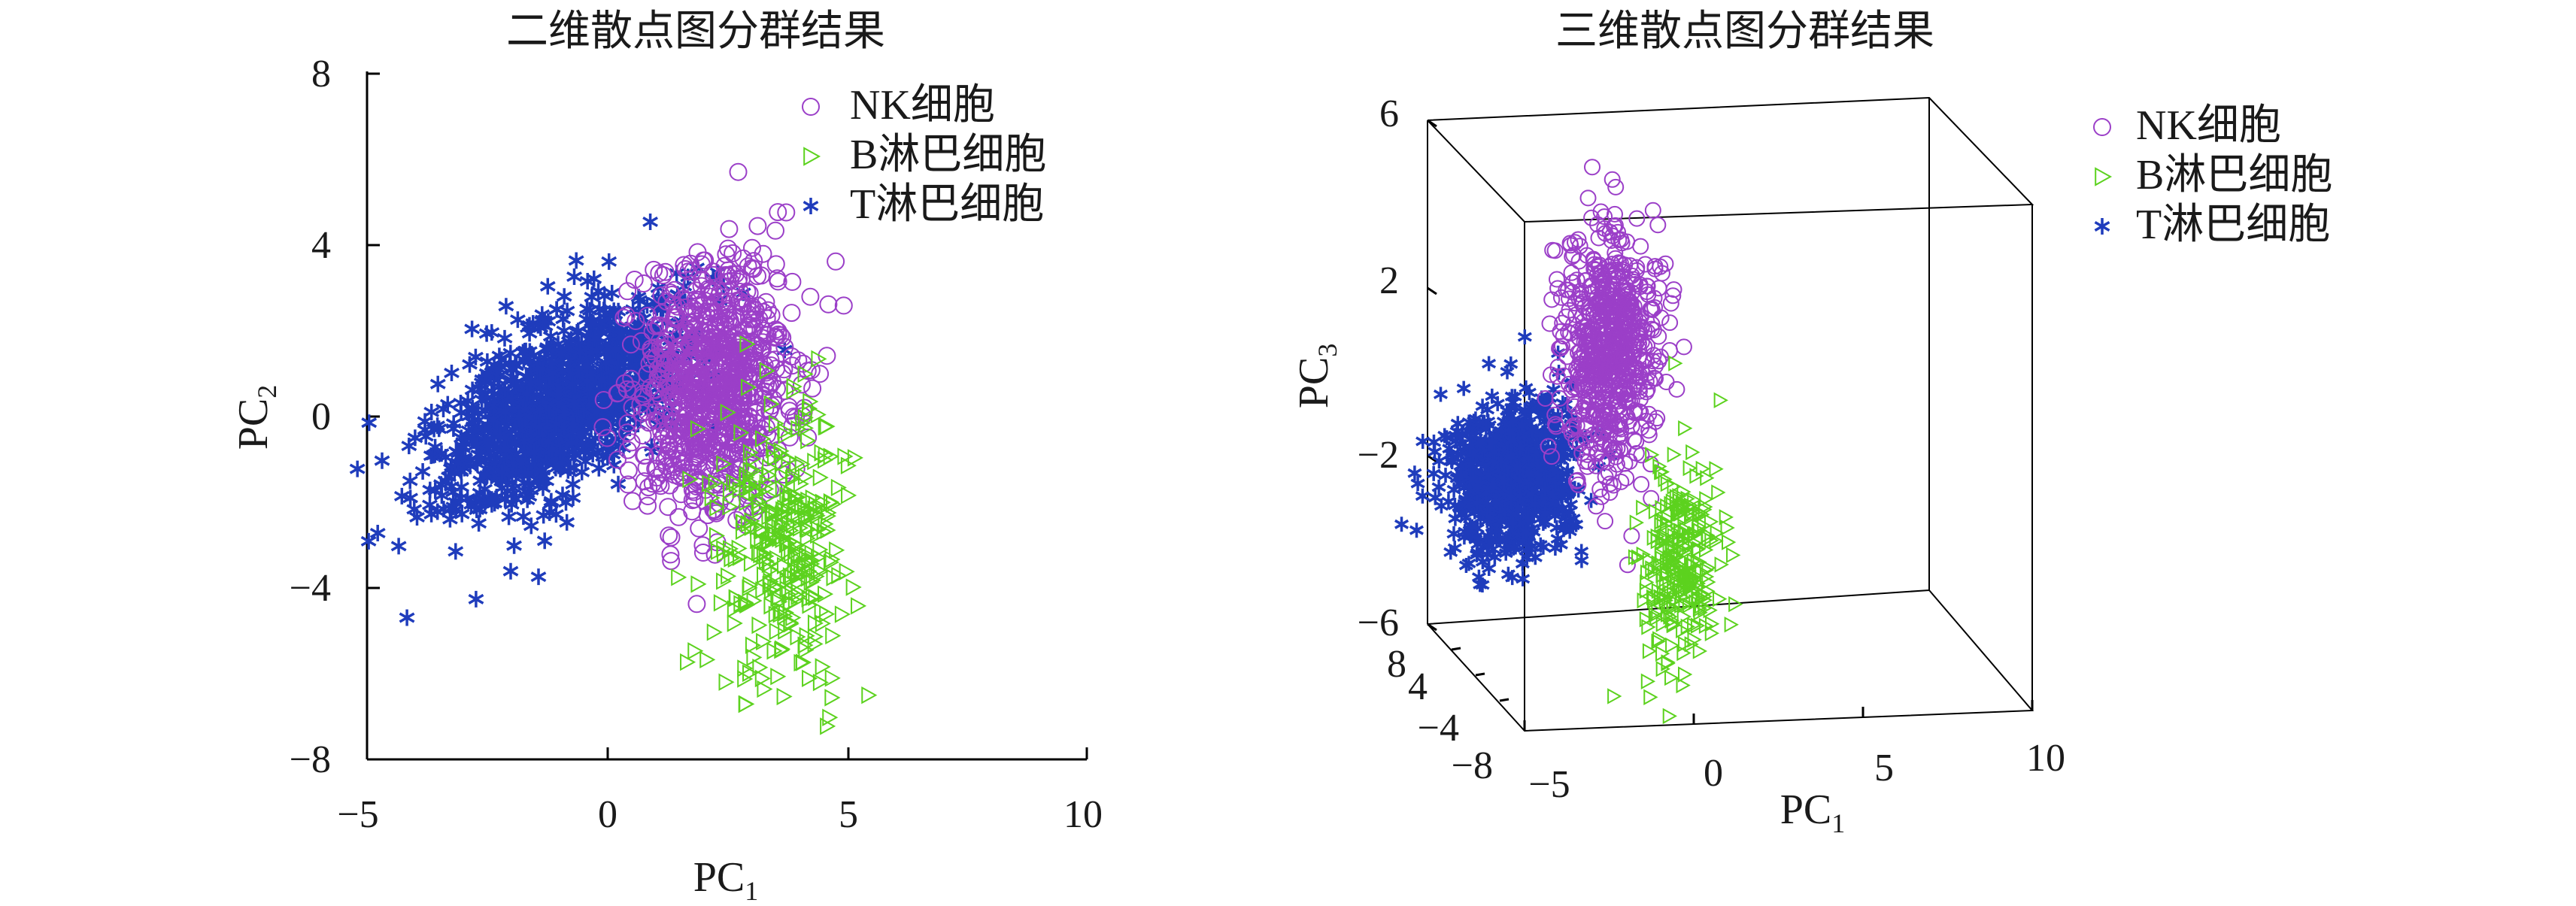 Image resolution: width=2576 pixels, height=906 pixels. Describe the element at coordinates (1438, 728) in the screenshot. I see `chart-3d-ytick-label: −4` at that location.